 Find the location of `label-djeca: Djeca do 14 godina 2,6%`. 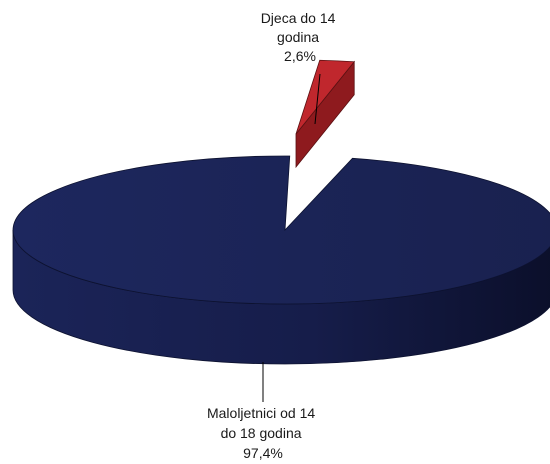

label-djeca: Djeca do 14 godina 2,6% is located at coordinates (300, 37).